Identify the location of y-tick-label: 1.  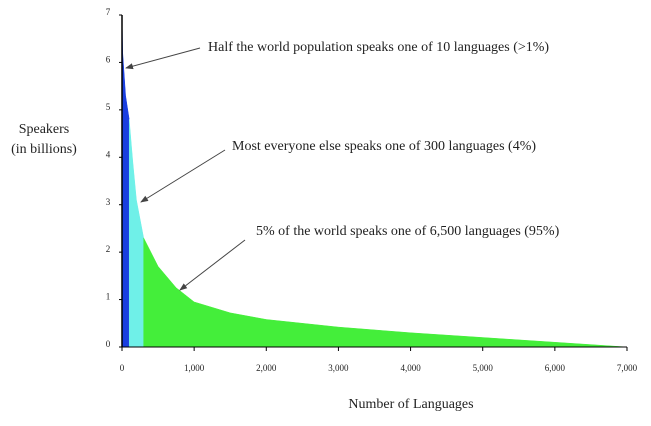
(108, 297).